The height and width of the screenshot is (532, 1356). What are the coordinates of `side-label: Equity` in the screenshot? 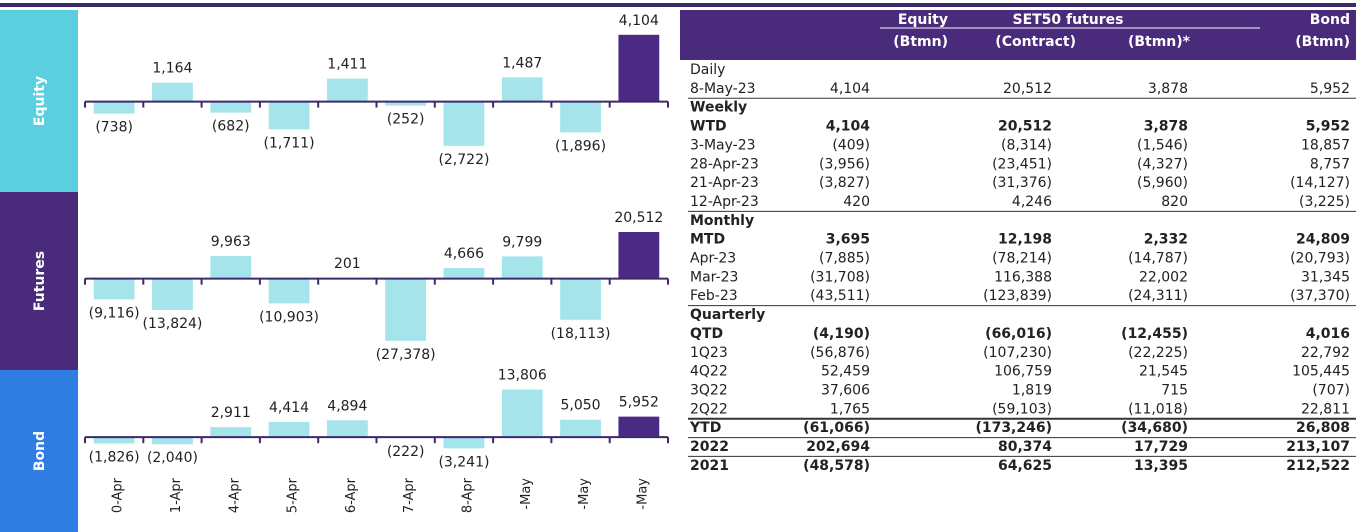 It's located at (40, 101).